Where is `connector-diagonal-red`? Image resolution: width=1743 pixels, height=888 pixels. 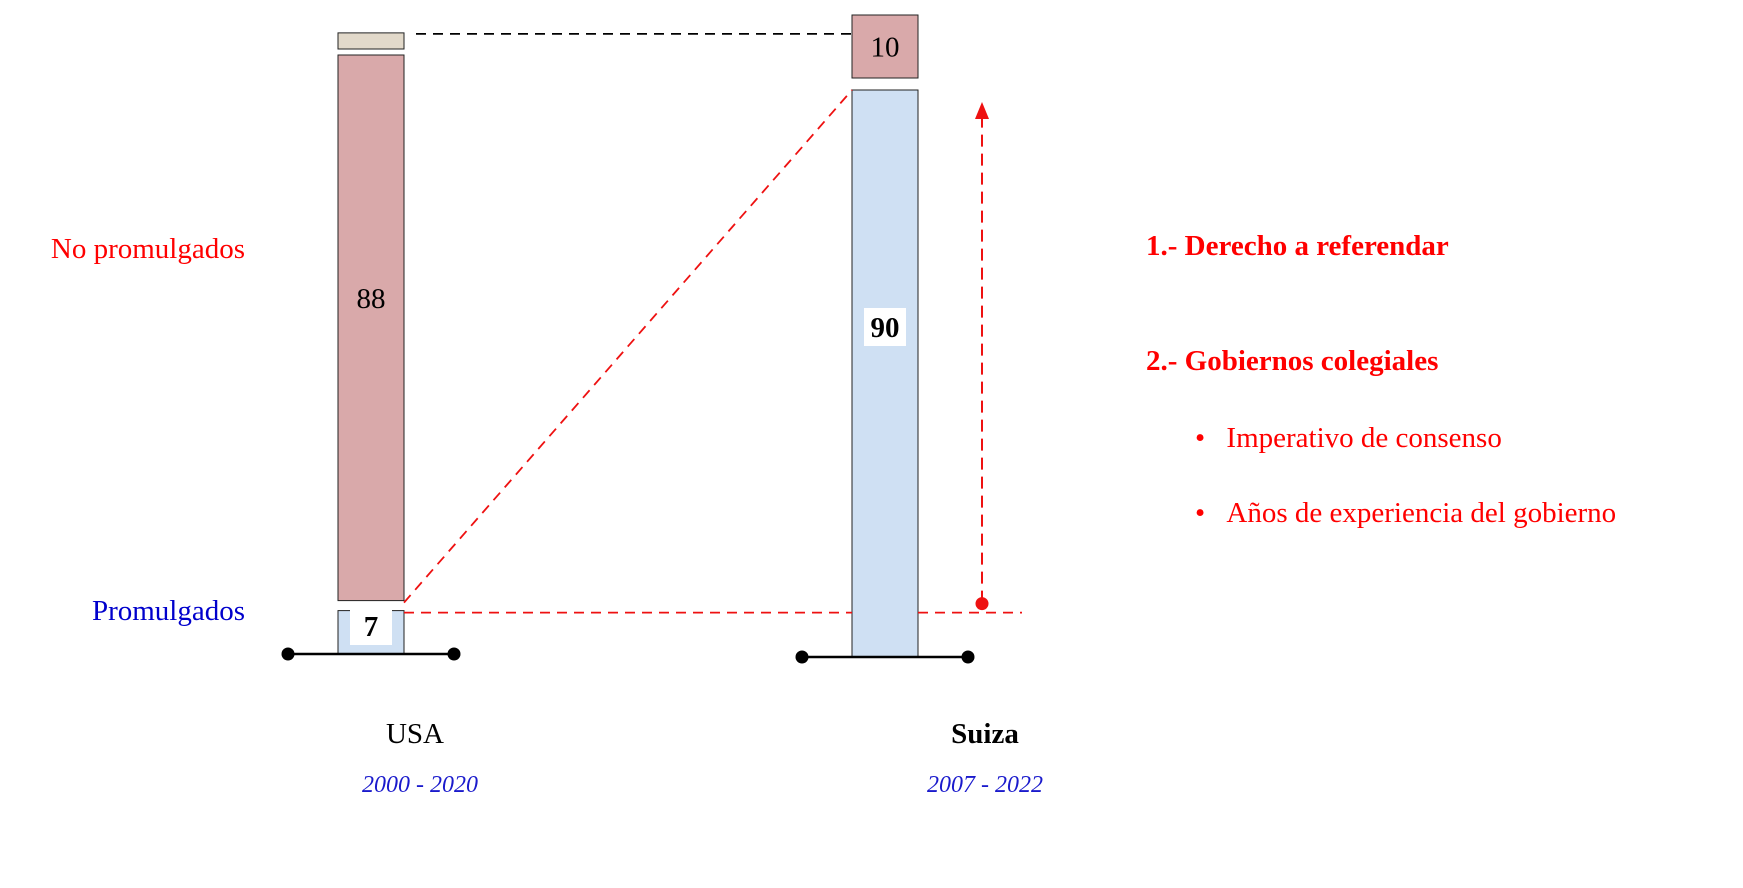
connector-diagonal-red is located at coordinates (628, 346).